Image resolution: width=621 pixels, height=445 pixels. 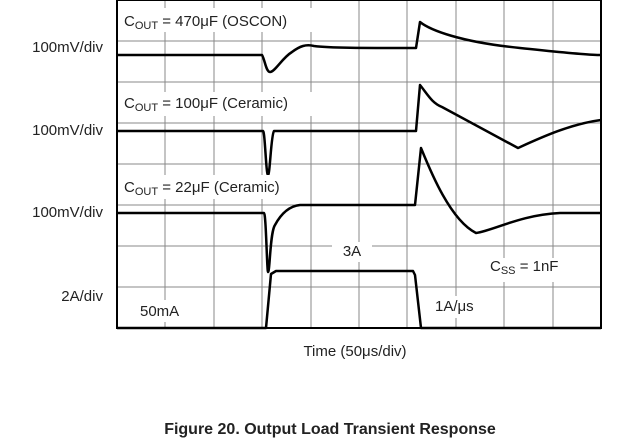 I want to click on annotation: 50mA, so click(x=159, y=311).